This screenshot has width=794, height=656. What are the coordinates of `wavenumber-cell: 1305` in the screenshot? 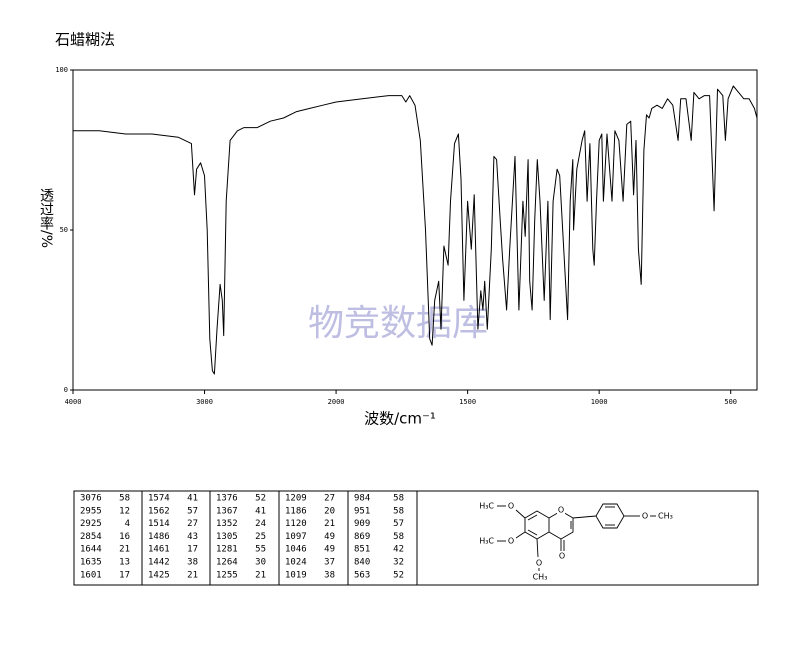 It's located at (227, 537).